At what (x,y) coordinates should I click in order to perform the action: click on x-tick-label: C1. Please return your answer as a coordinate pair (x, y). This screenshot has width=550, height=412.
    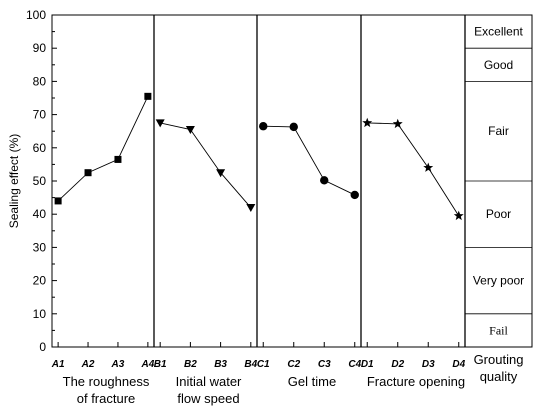
    Looking at the image, I should click on (263, 364).